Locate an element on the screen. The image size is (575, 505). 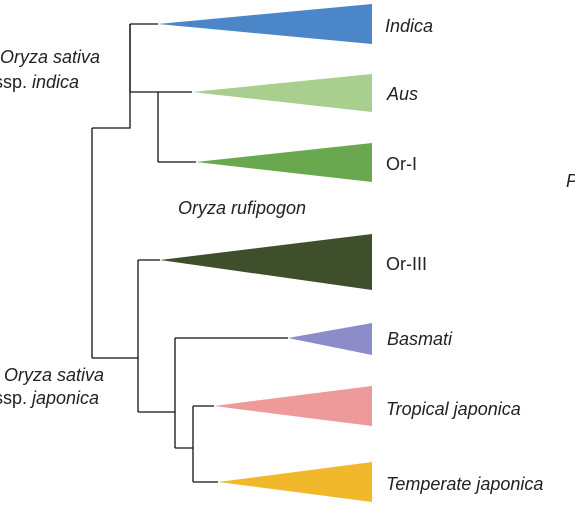
clade-label-basmati: Basmati is located at coordinates (420, 339).